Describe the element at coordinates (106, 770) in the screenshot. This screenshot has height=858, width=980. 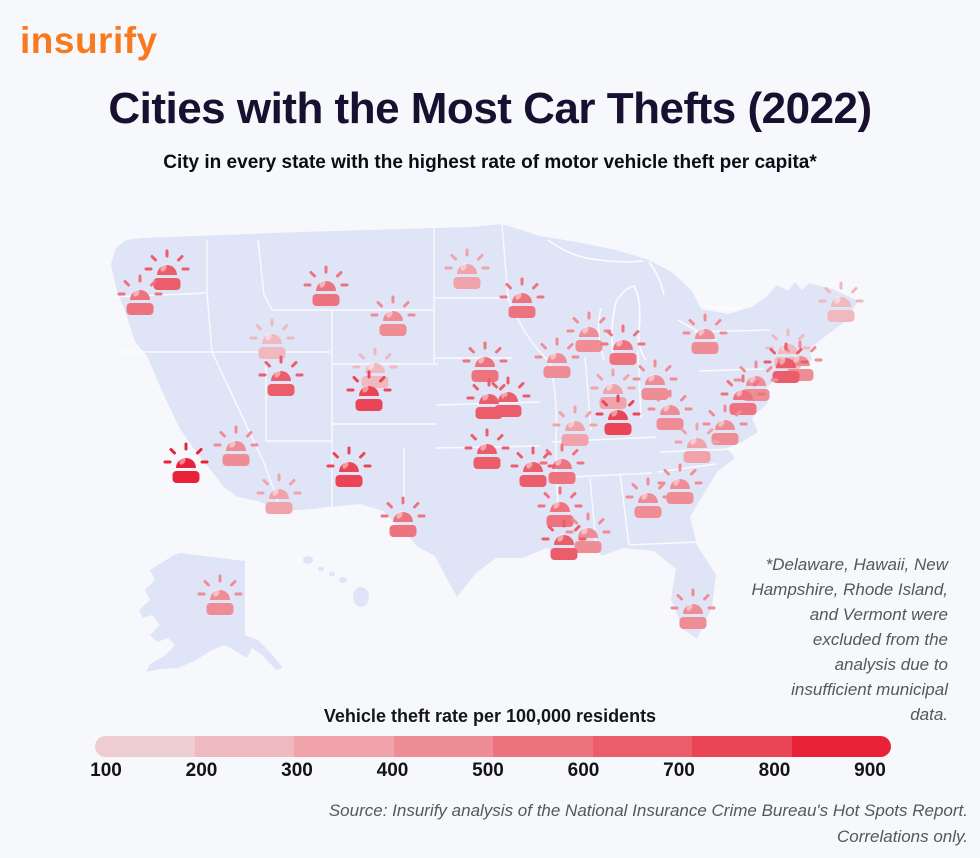
I see `legend-tick: 100` at that location.